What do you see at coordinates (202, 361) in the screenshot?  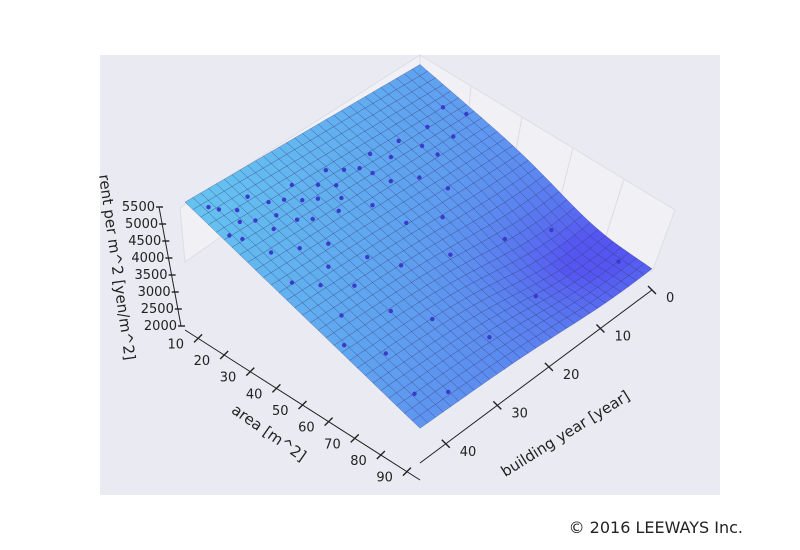 I see `y-tick-label: 20` at bounding box center [202, 361].